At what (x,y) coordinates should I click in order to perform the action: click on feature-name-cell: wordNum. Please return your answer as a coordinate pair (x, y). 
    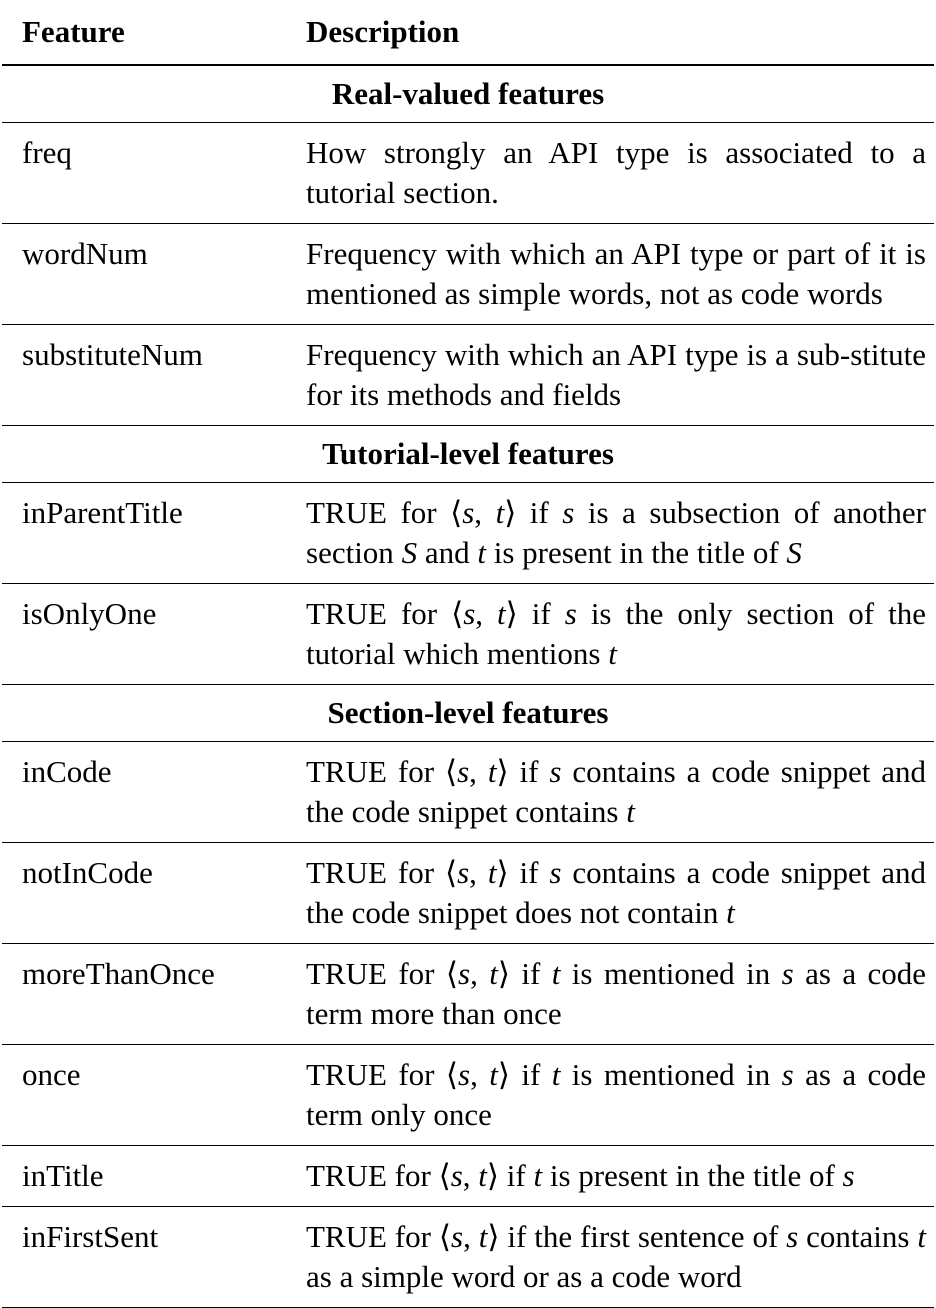
    Looking at the image, I should click on (143, 274).